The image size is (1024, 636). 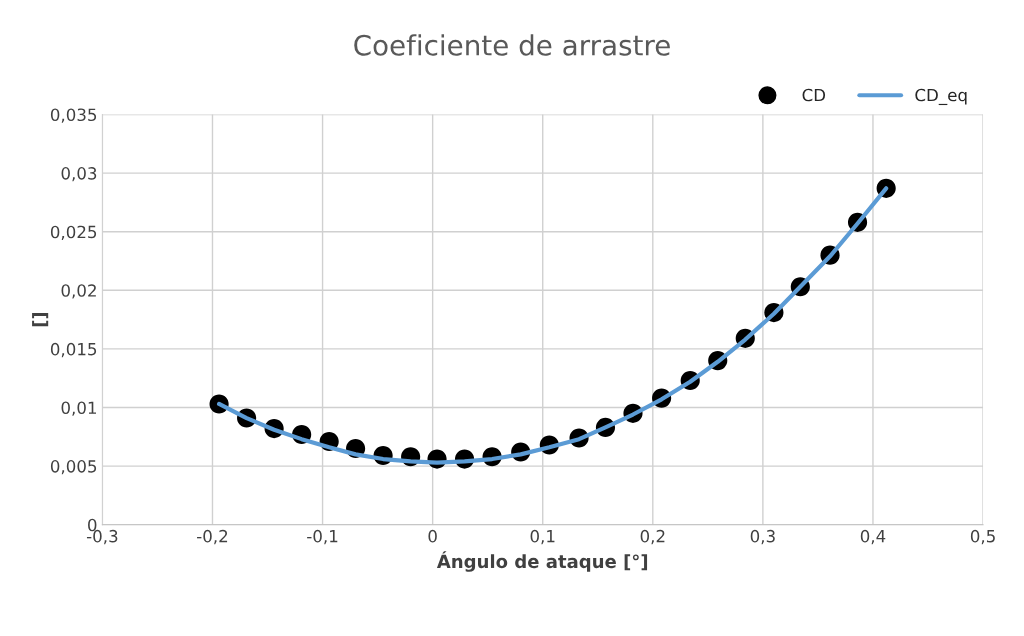 What do you see at coordinates (73, 467) in the screenshot?
I see `y-tick-label: 0,005` at bounding box center [73, 467].